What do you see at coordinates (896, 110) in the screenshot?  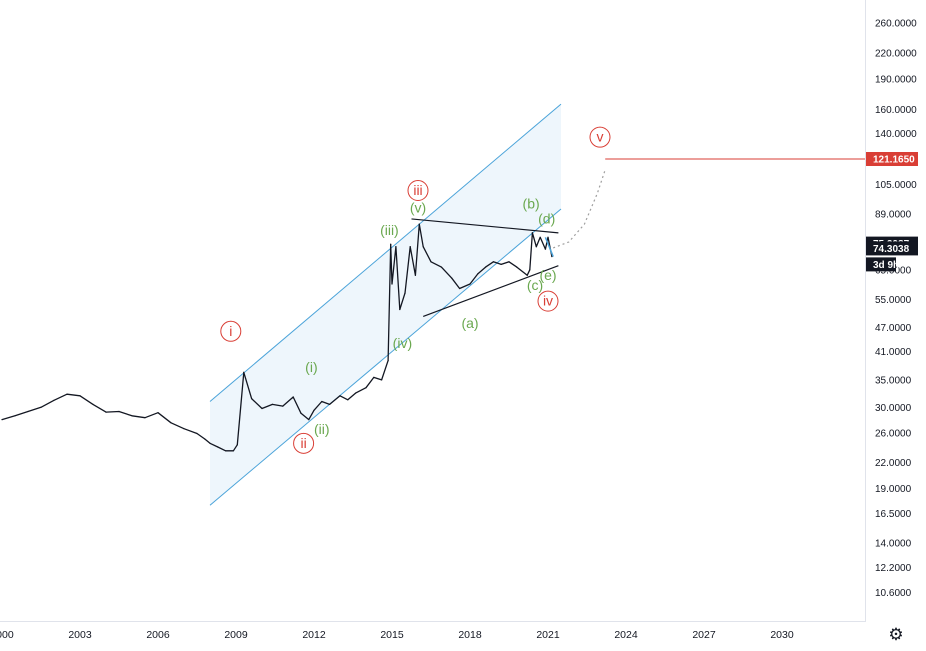 I see `y-tick-label: 160.0000` at bounding box center [896, 110].